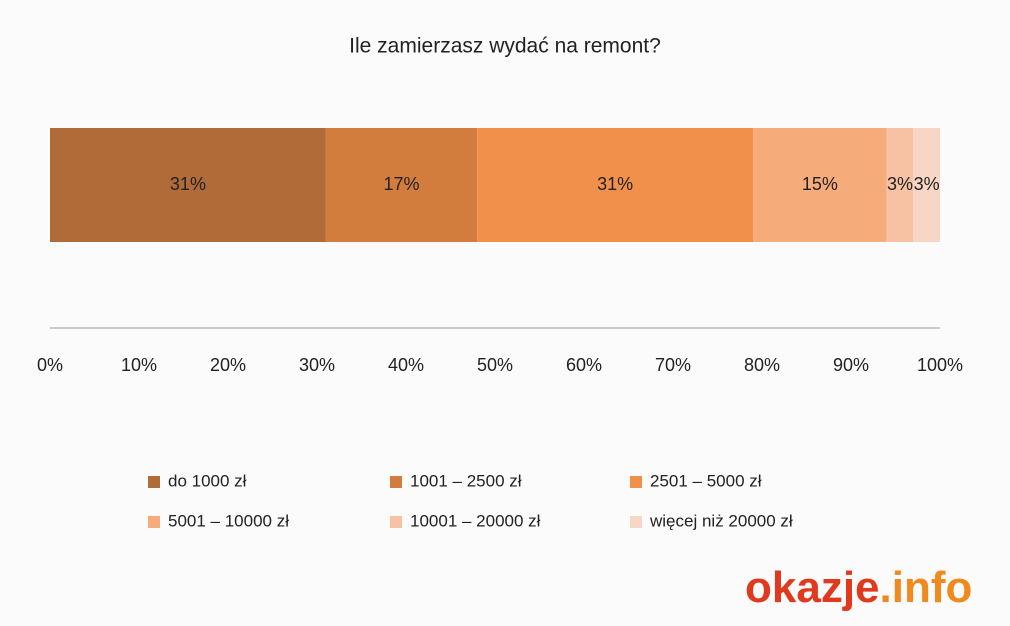  I want to click on legend-label: do 1000 zł, so click(207, 480).